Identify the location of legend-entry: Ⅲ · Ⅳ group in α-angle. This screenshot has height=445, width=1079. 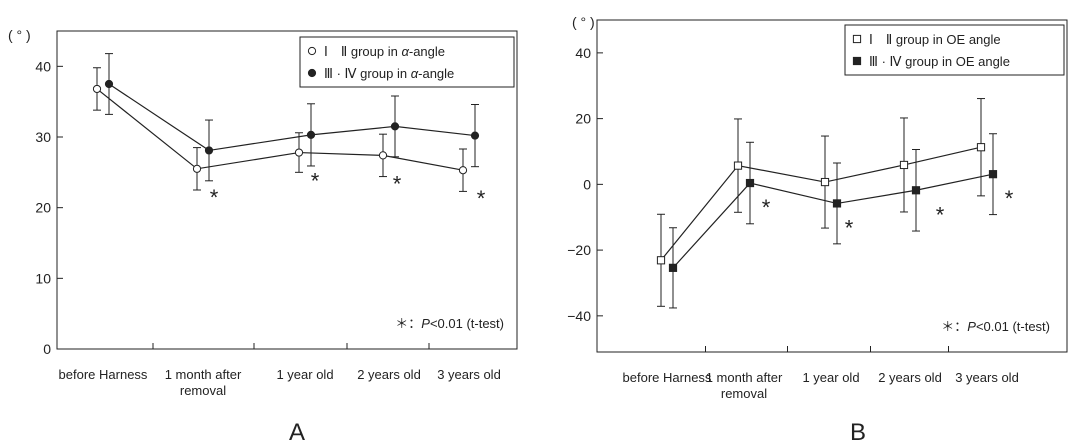
(389, 73).